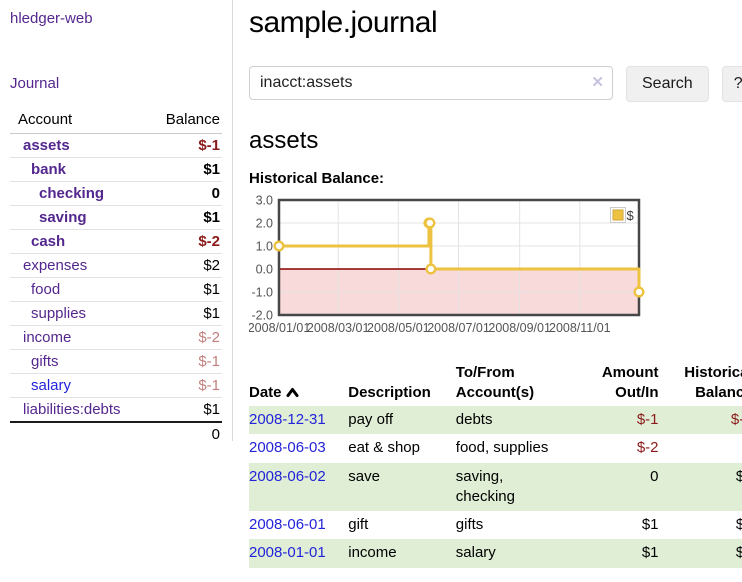  Describe the element at coordinates (116, 265) in the screenshot. I see `account-row: expenses $2` at that location.